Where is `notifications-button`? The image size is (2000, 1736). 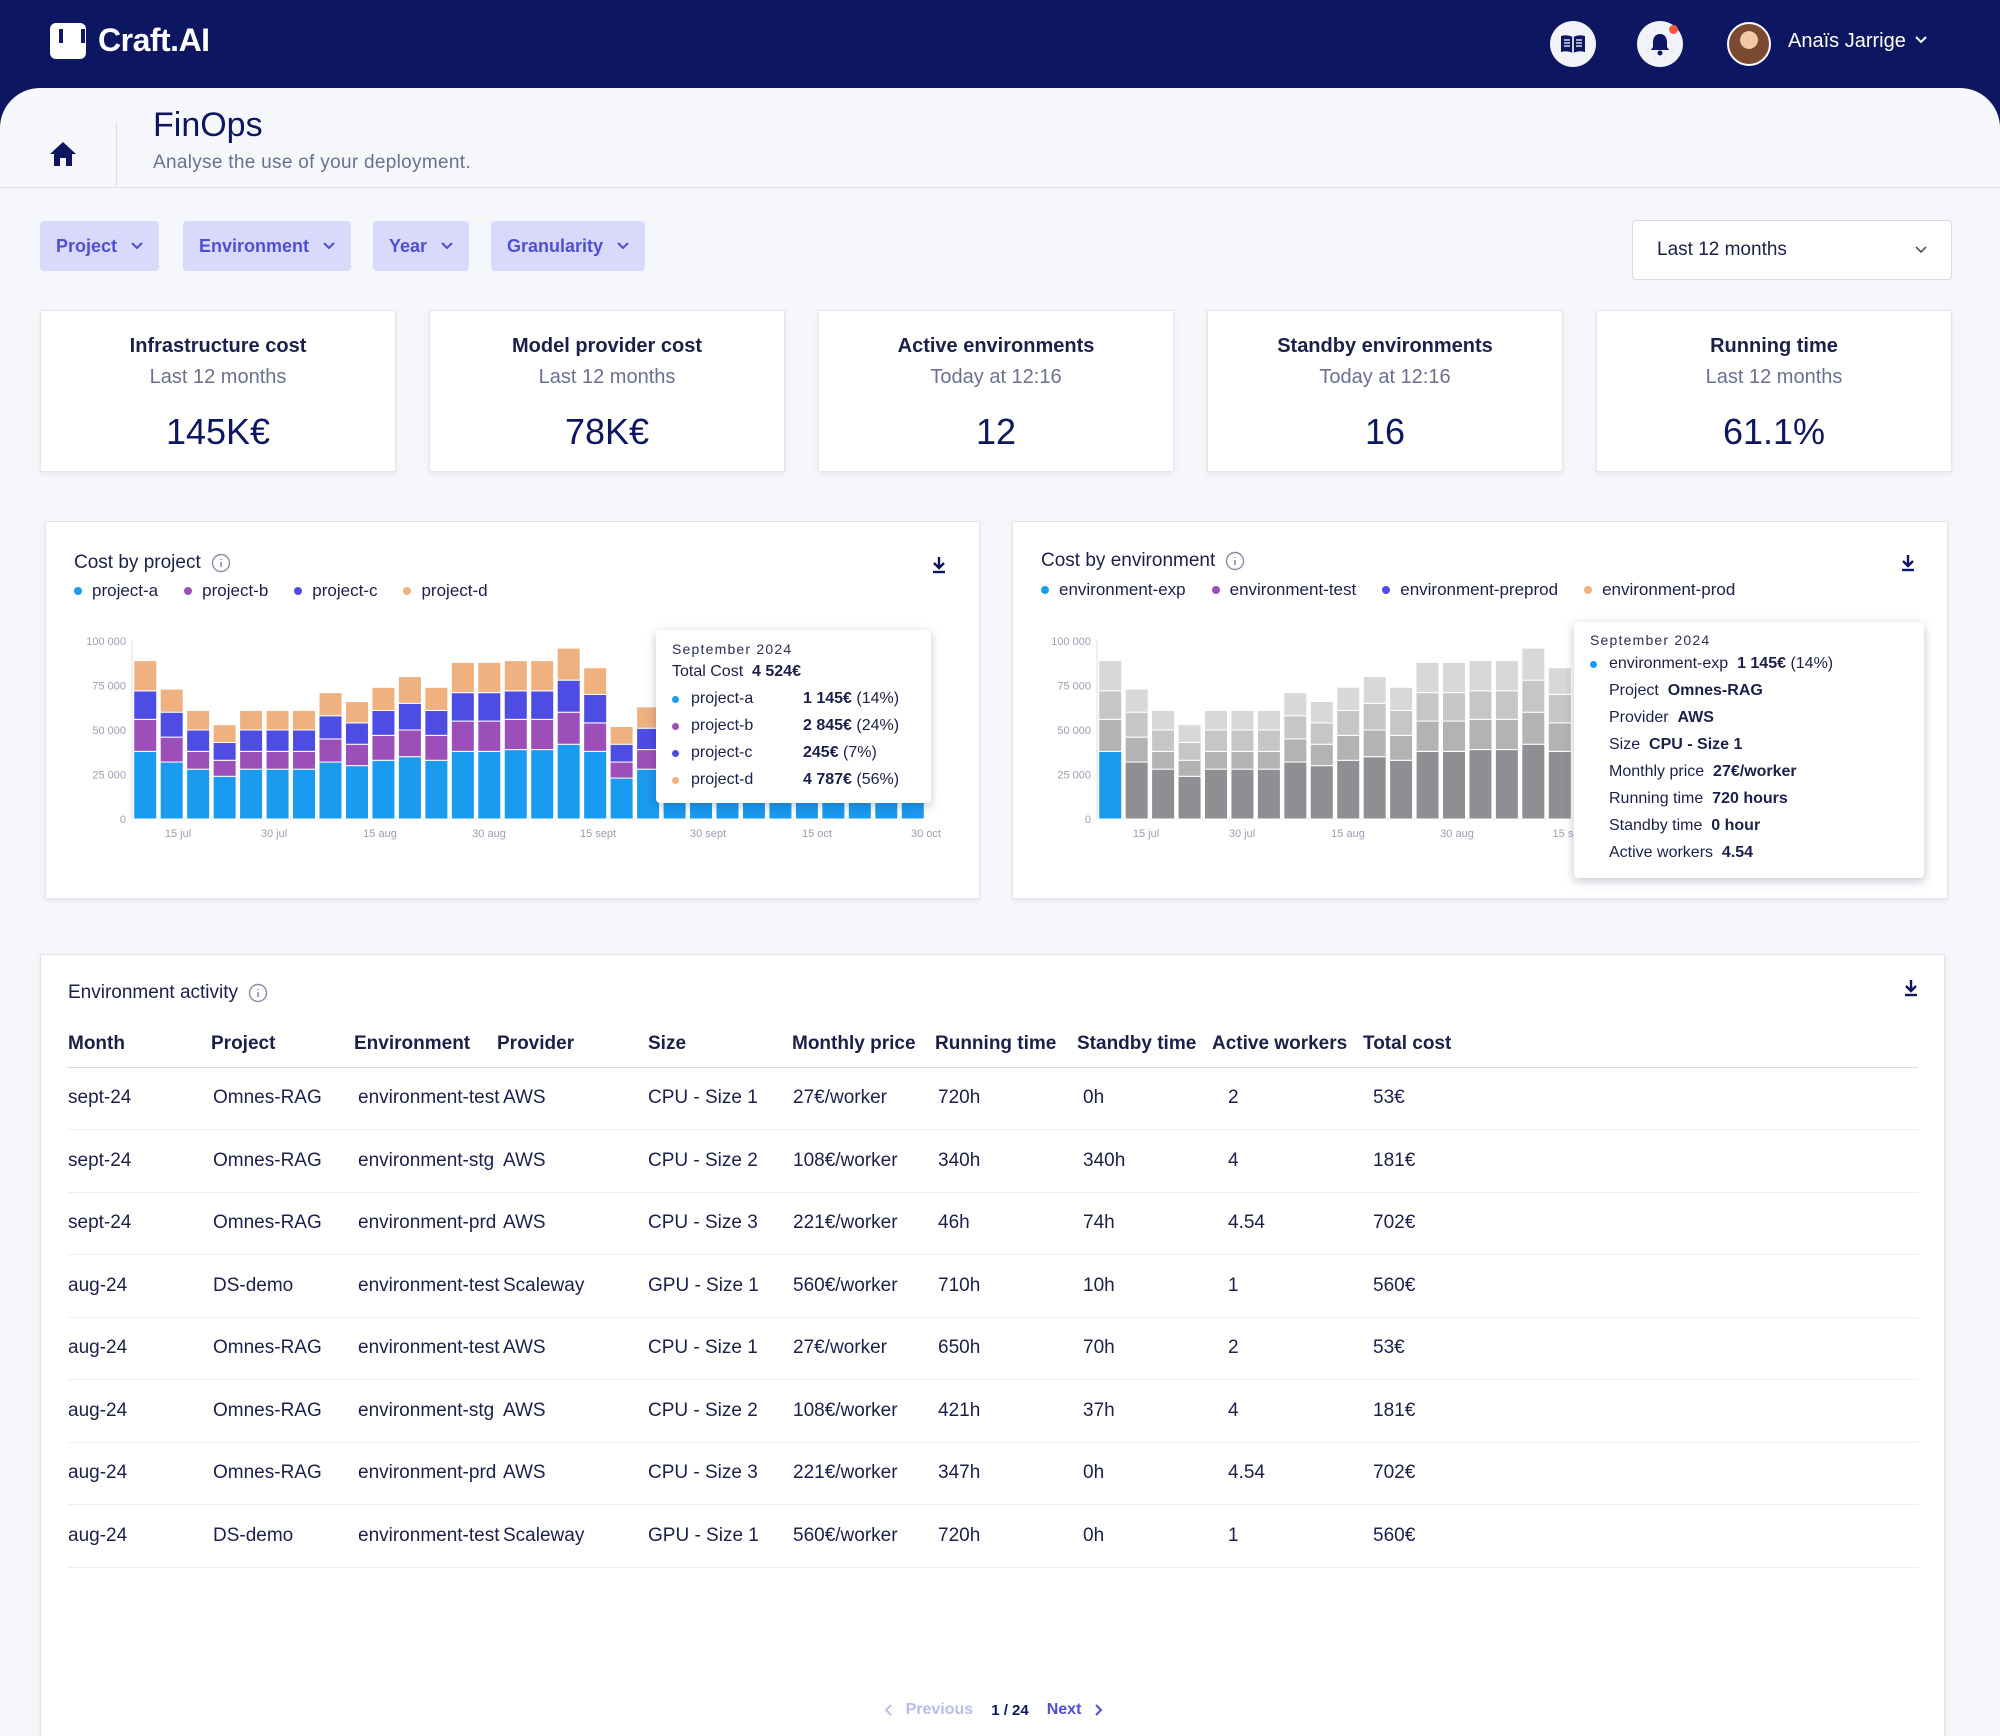
notifications-button is located at coordinates (1660, 44).